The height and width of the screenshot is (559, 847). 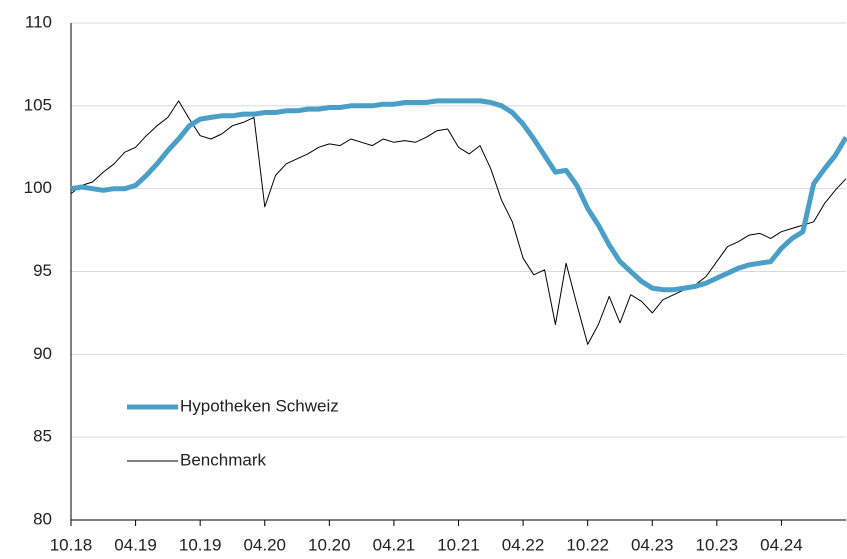 What do you see at coordinates (652, 544) in the screenshot?
I see `x-tick-label: 04.23` at bounding box center [652, 544].